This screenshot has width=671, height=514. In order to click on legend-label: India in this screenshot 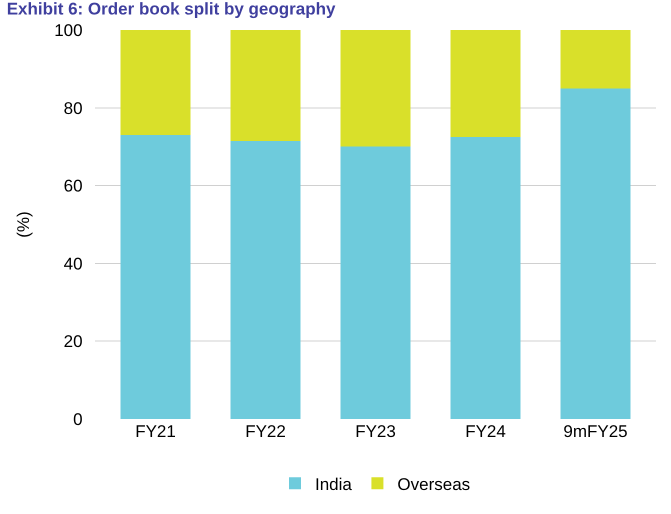, I will do `click(333, 484)`.